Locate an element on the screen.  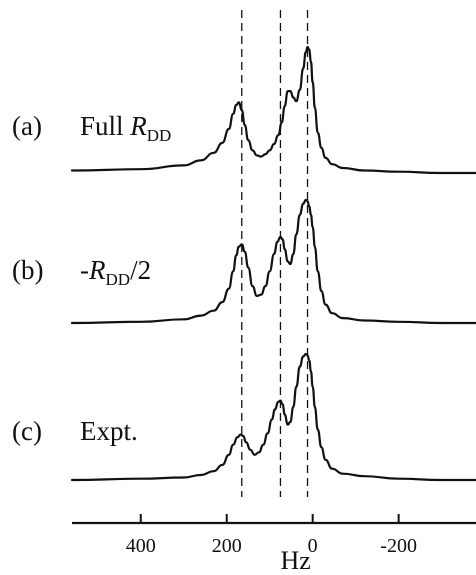
panel-tag-2: (b) is located at coordinates (27, 270).